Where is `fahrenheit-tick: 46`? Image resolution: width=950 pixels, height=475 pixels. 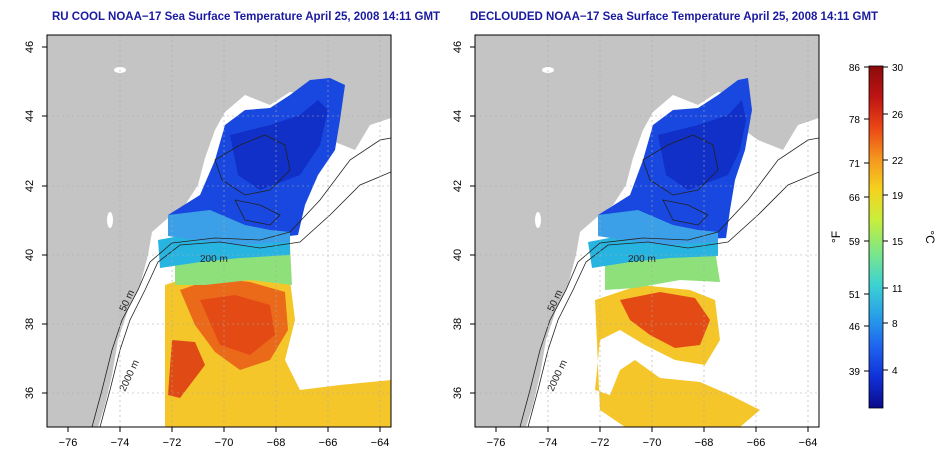
fahrenheit-tick: 46 is located at coordinates (855, 327).